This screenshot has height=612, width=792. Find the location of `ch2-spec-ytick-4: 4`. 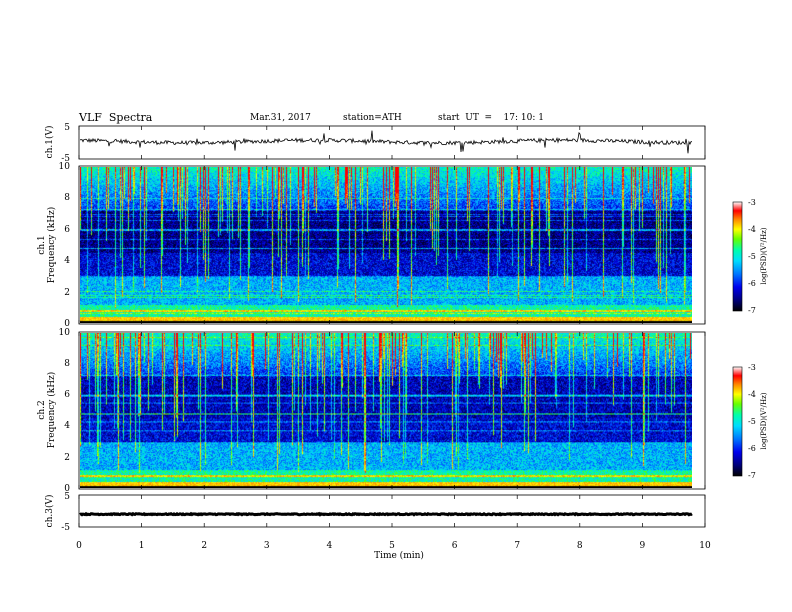

ch2-spec-ytick-4: 4 is located at coordinates (67, 426).